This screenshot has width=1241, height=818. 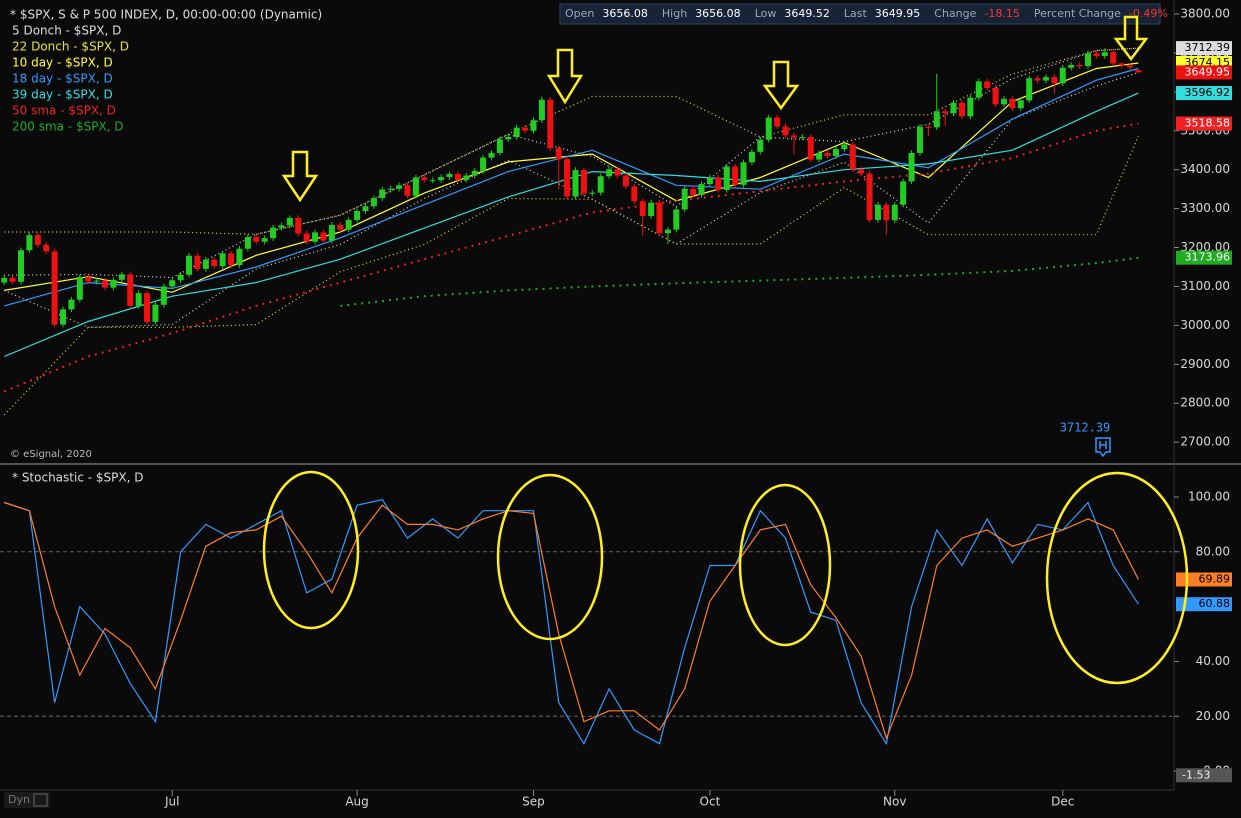 What do you see at coordinates (68, 127) in the screenshot?
I see `legend-entry: 200 sma - $SPX, D` at bounding box center [68, 127].